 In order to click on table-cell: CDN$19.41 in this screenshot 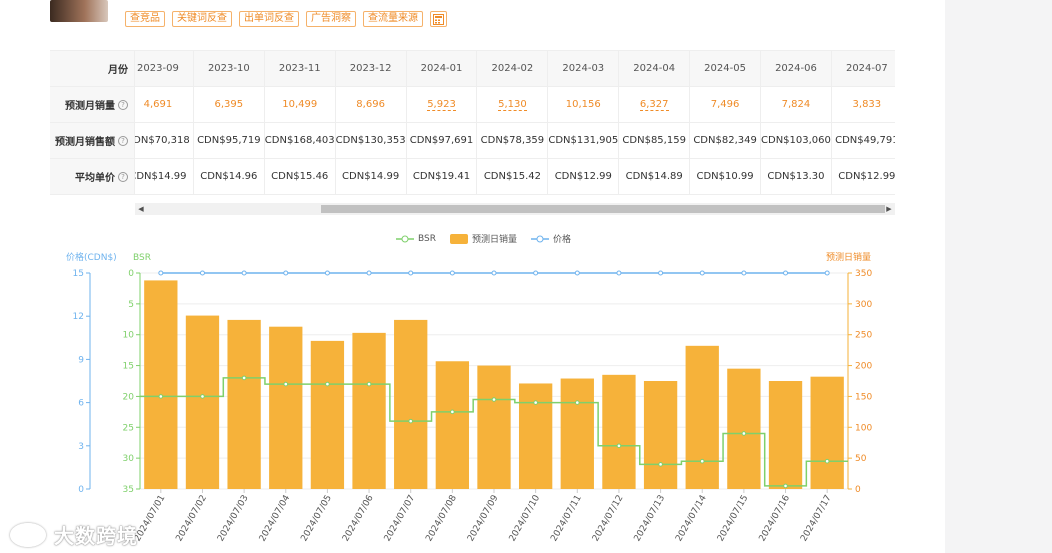, I will do `click(442, 176)`.